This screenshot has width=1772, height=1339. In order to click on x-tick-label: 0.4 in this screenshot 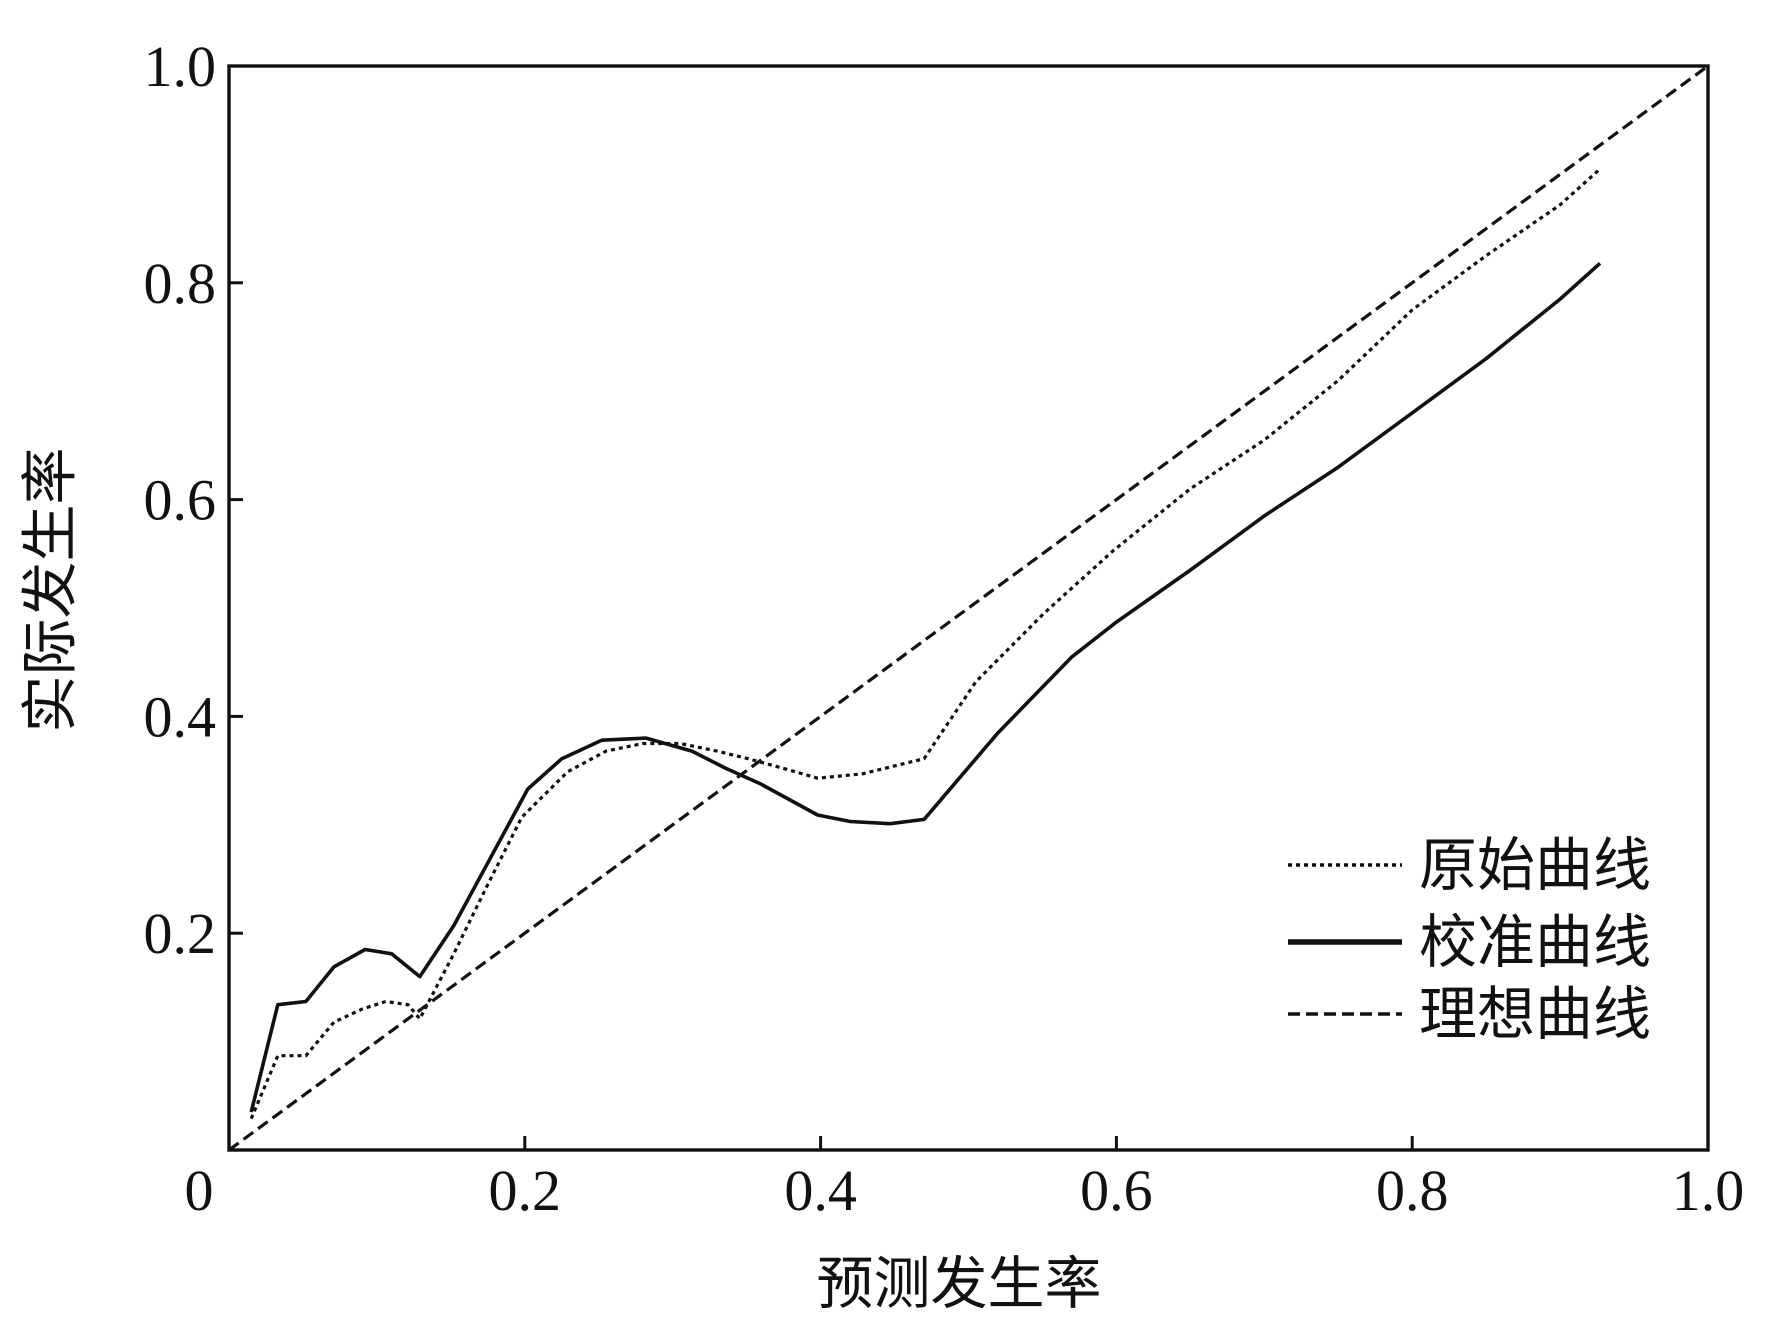, I will do `click(820, 1190)`.